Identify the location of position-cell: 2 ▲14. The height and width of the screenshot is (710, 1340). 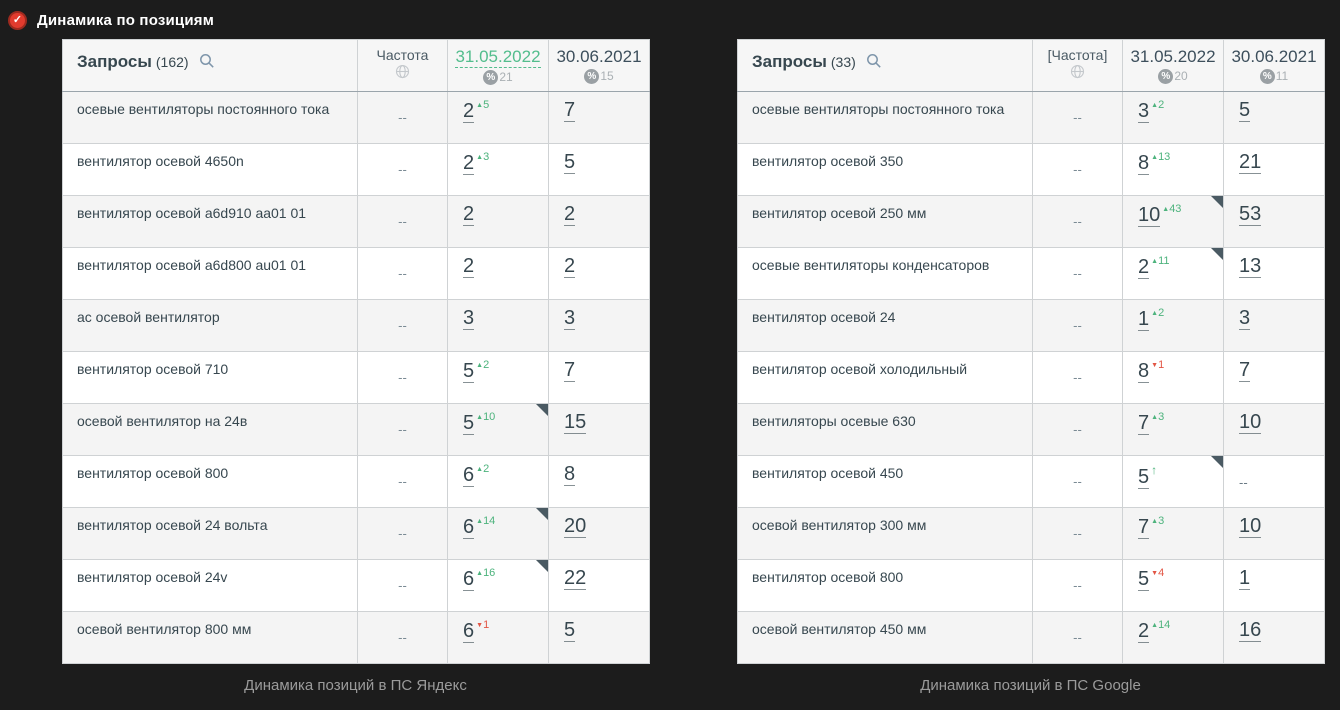
(1173, 637).